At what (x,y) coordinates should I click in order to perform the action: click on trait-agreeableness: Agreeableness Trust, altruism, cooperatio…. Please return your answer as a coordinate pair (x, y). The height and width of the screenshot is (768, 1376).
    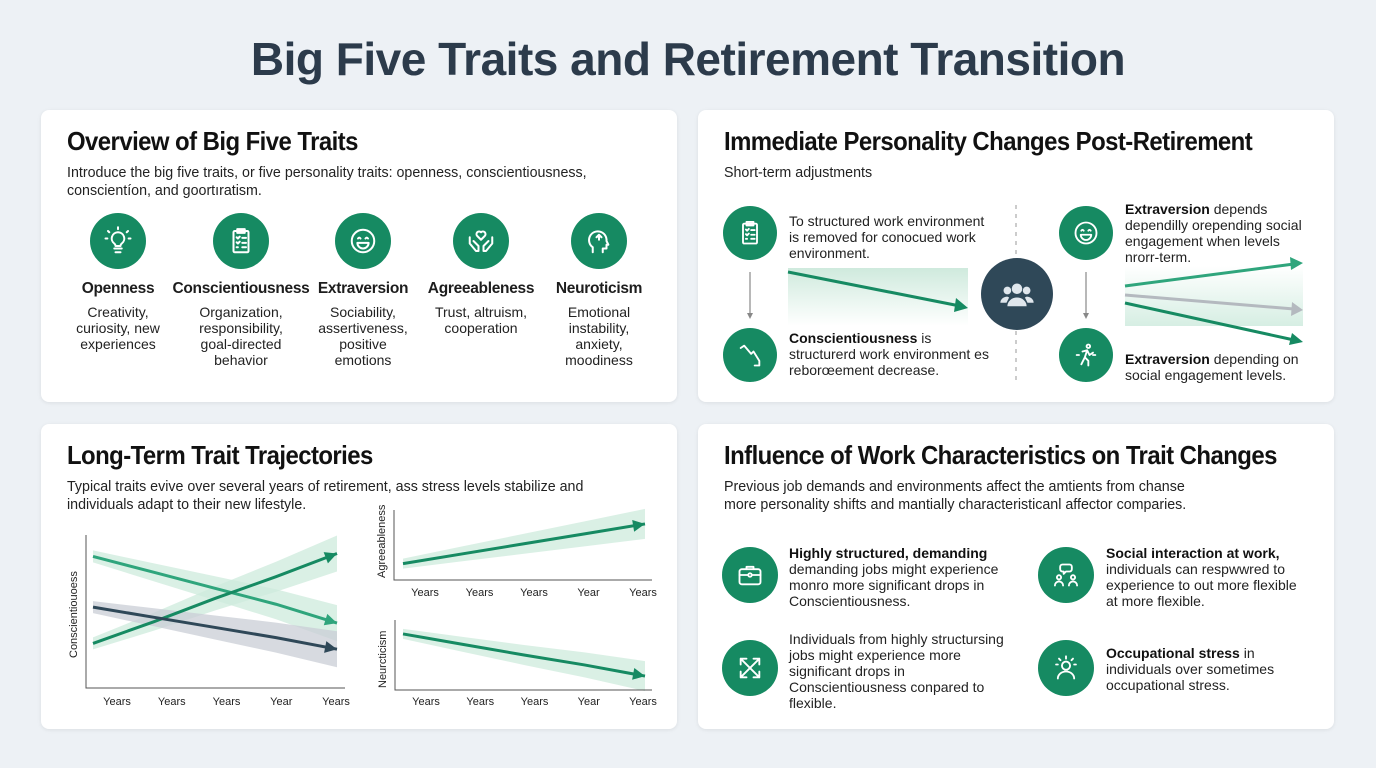
    Looking at the image, I should click on (481, 308).